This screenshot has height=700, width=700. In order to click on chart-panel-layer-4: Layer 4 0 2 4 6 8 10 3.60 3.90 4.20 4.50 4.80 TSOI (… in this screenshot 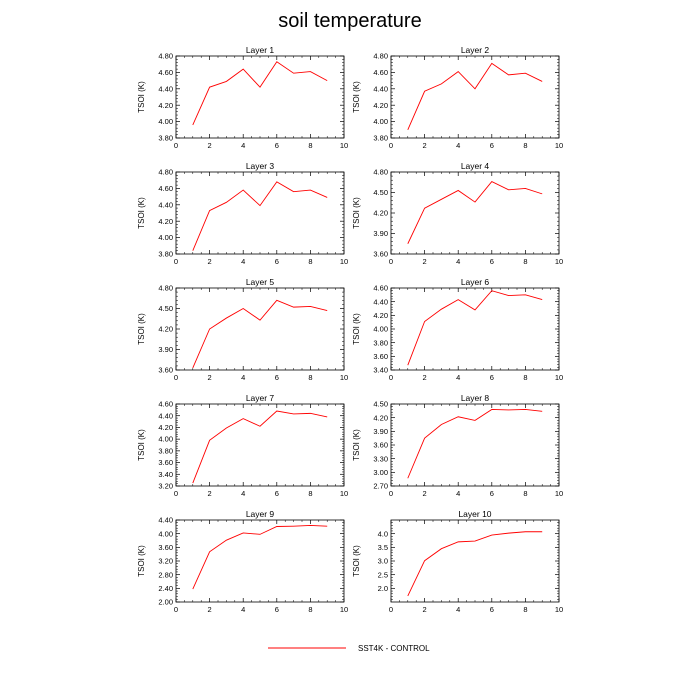, I will do `click(457, 213)`.